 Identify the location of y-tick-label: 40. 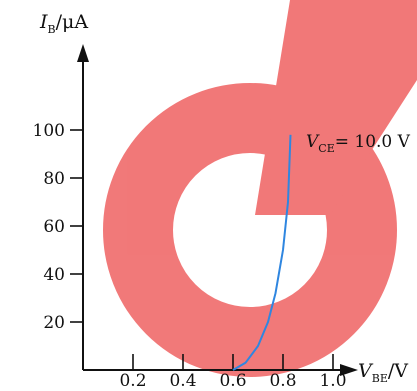
(54, 275).